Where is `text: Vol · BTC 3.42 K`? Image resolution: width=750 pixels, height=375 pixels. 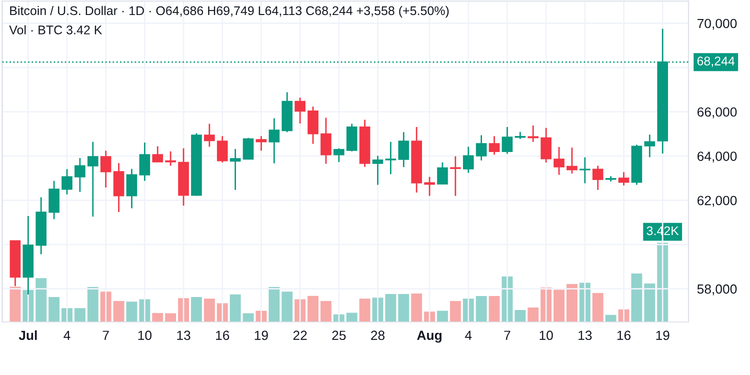
text: Vol · BTC 3.42 K is located at coordinates (55, 29).